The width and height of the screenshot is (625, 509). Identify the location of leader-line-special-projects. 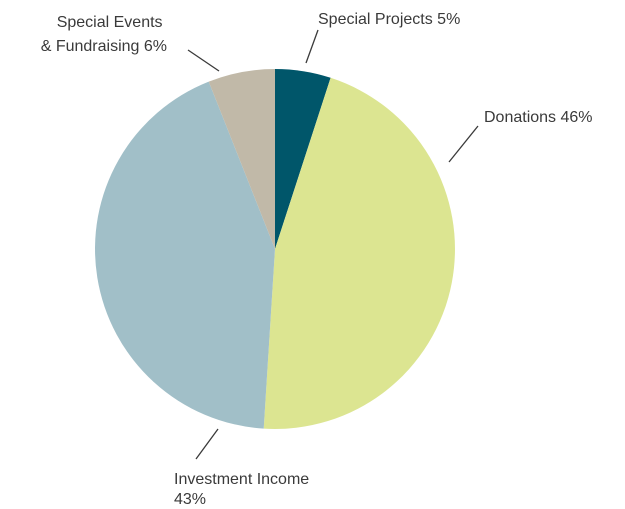
(312, 46).